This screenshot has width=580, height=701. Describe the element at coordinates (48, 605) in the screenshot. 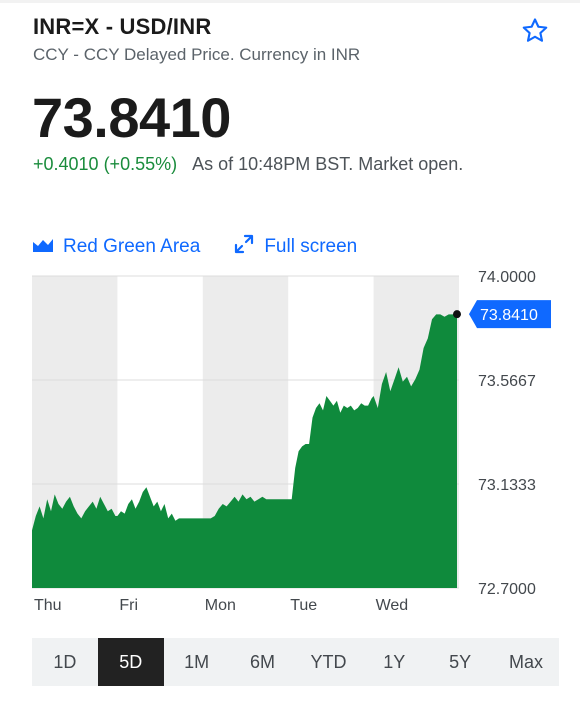

I see `x-tick-label: Thu` at that location.